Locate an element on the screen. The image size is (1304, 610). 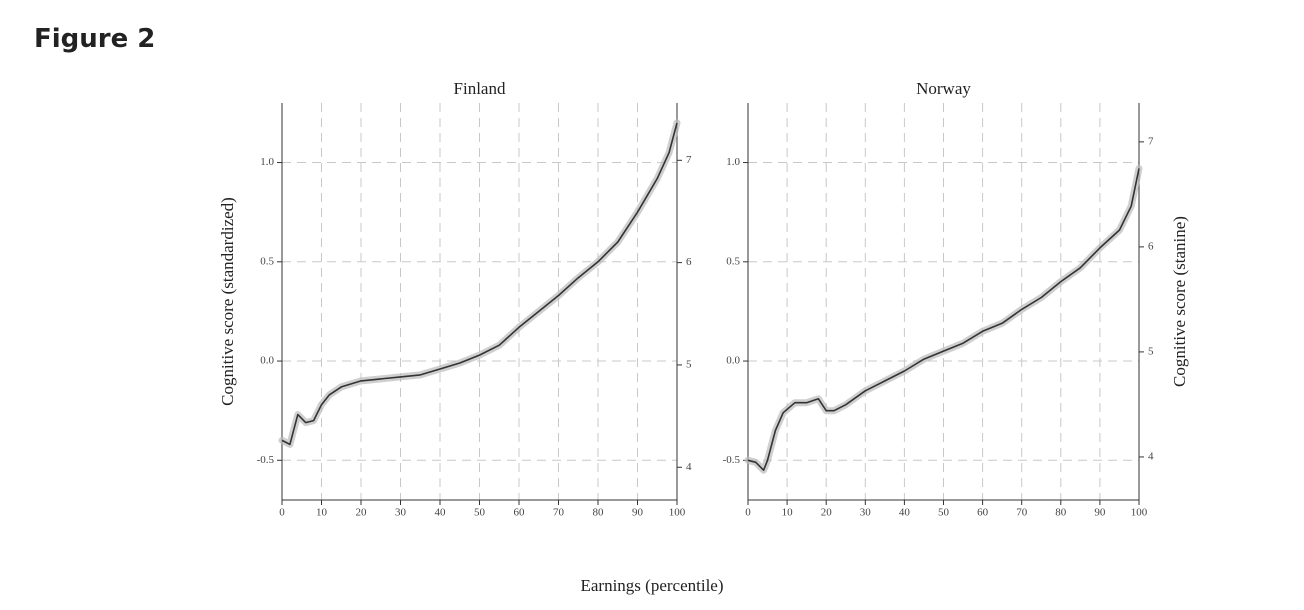
chart-title: Finland is located at coordinates (480, 88).